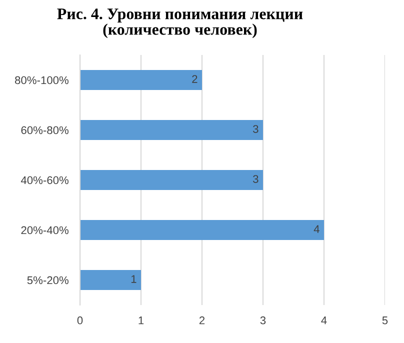  Describe the element at coordinates (44, 230) in the screenshot. I see `y-tick-label: 20%-40%` at that location.